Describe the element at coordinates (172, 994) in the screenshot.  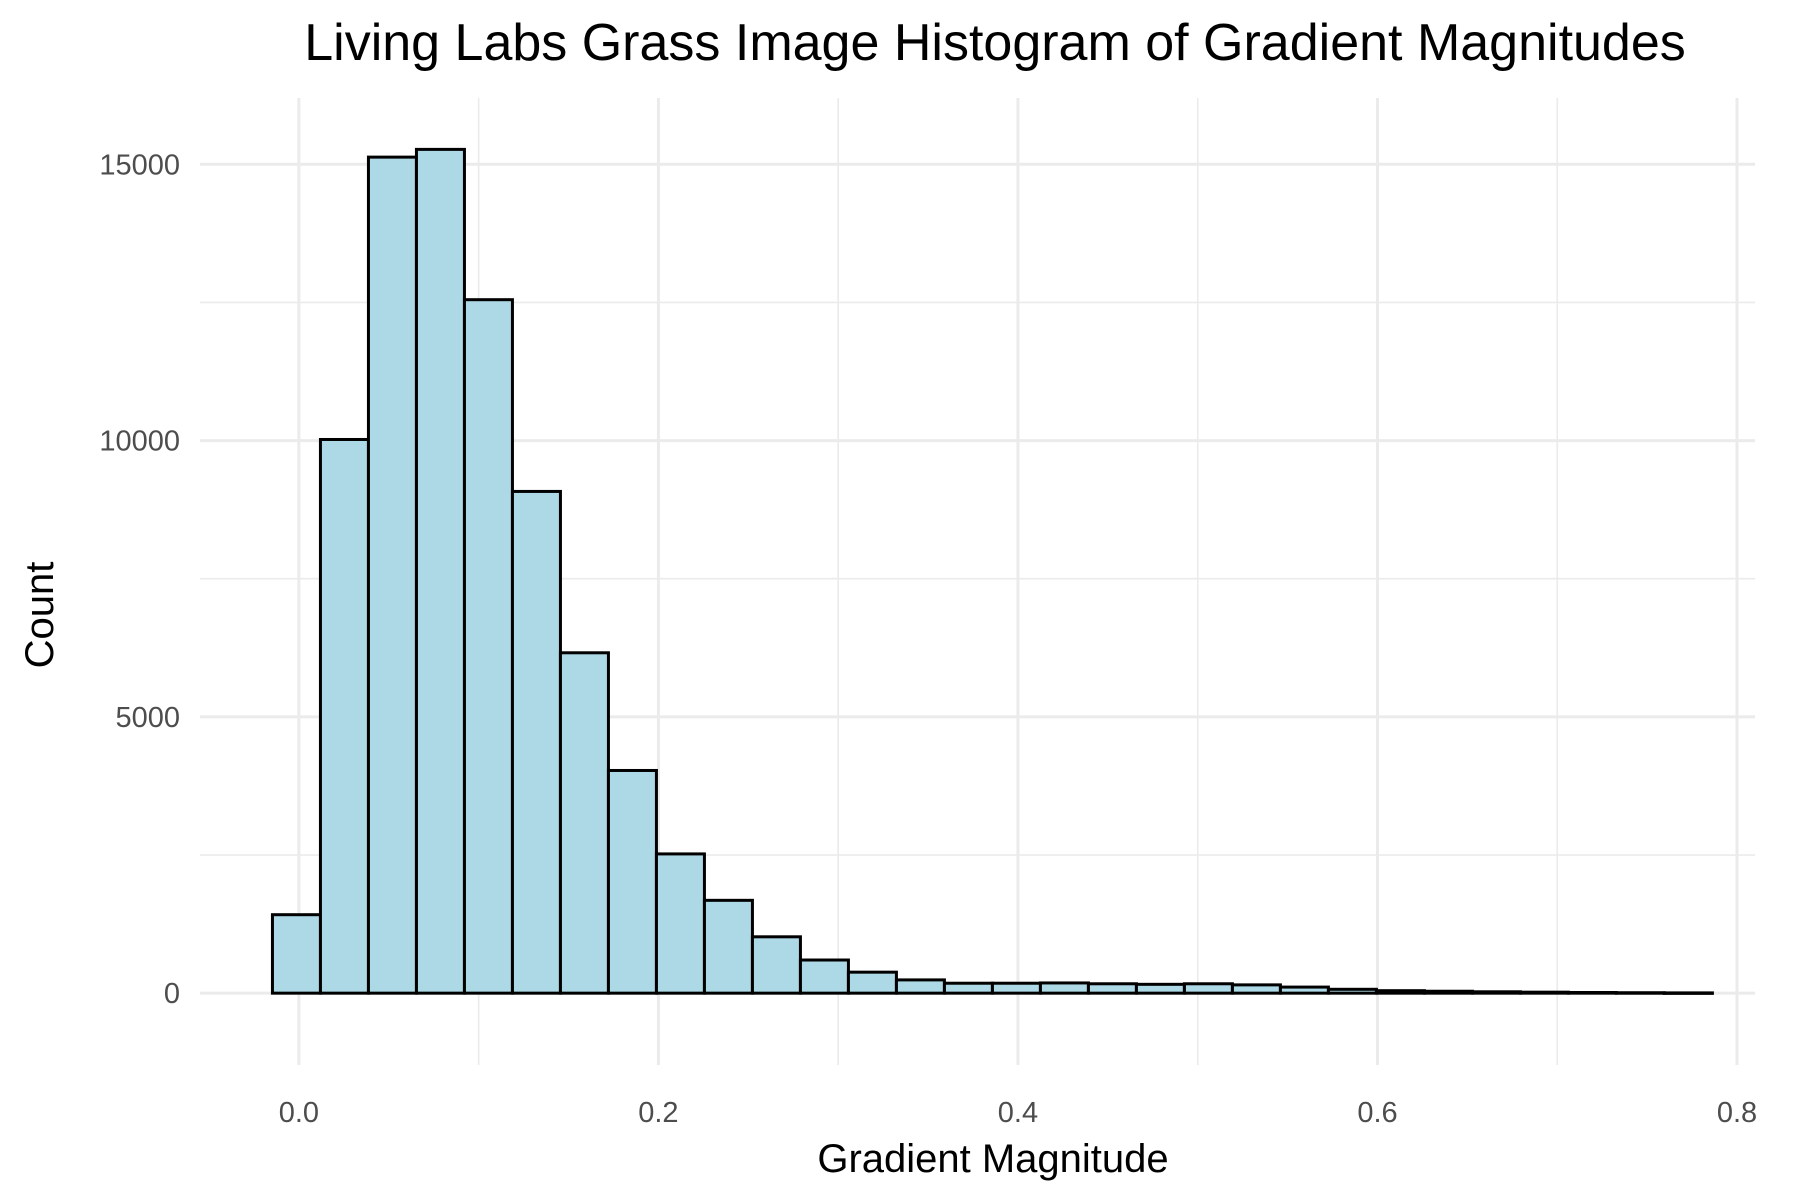
I see `y-tick-label: 0` at that location.